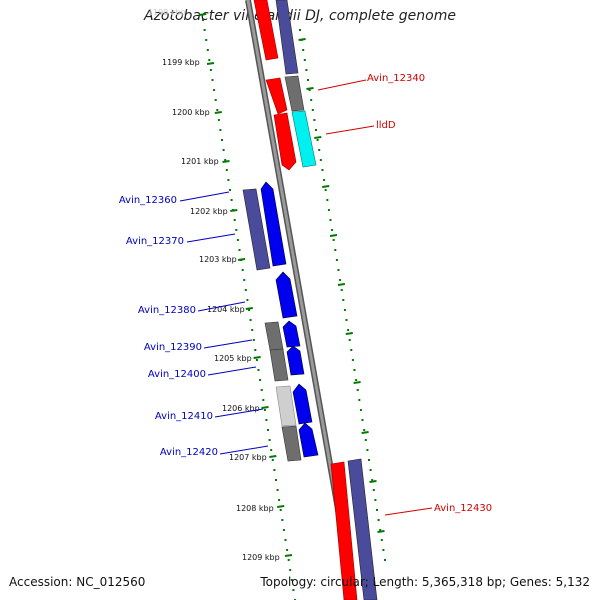 This screenshot has width=600, height=600. What do you see at coordinates (304, 139) in the screenshot?
I see `gene-cyan-lldd` at bounding box center [304, 139].